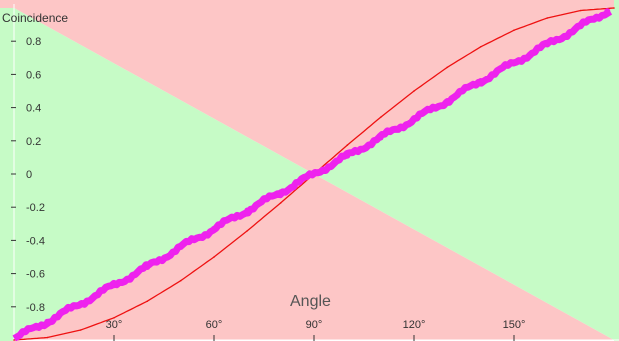 The image size is (619, 341). What do you see at coordinates (35, 308) in the screenshot?
I see `y-tick-label: -0.8` at bounding box center [35, 308].